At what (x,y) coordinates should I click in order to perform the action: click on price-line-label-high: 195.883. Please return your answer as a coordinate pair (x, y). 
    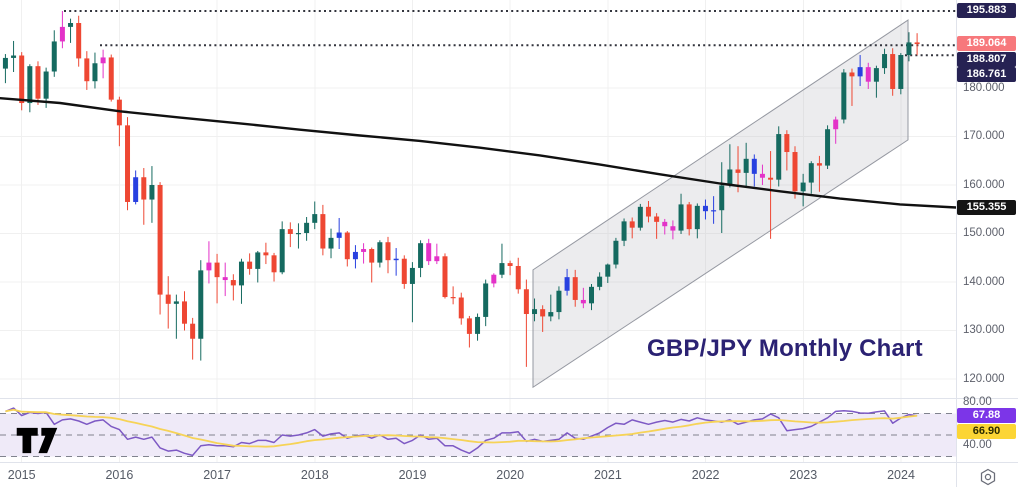
    Looking at the image, I should click on (986, 10).